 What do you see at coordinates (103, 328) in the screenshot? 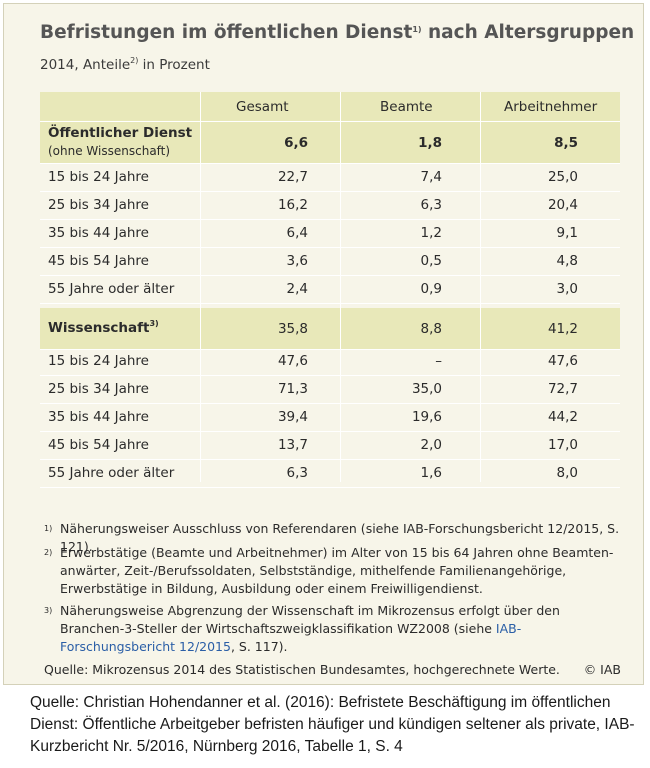
I see `section-label: Wissenschaft3)` at bounding box center [103, 328].